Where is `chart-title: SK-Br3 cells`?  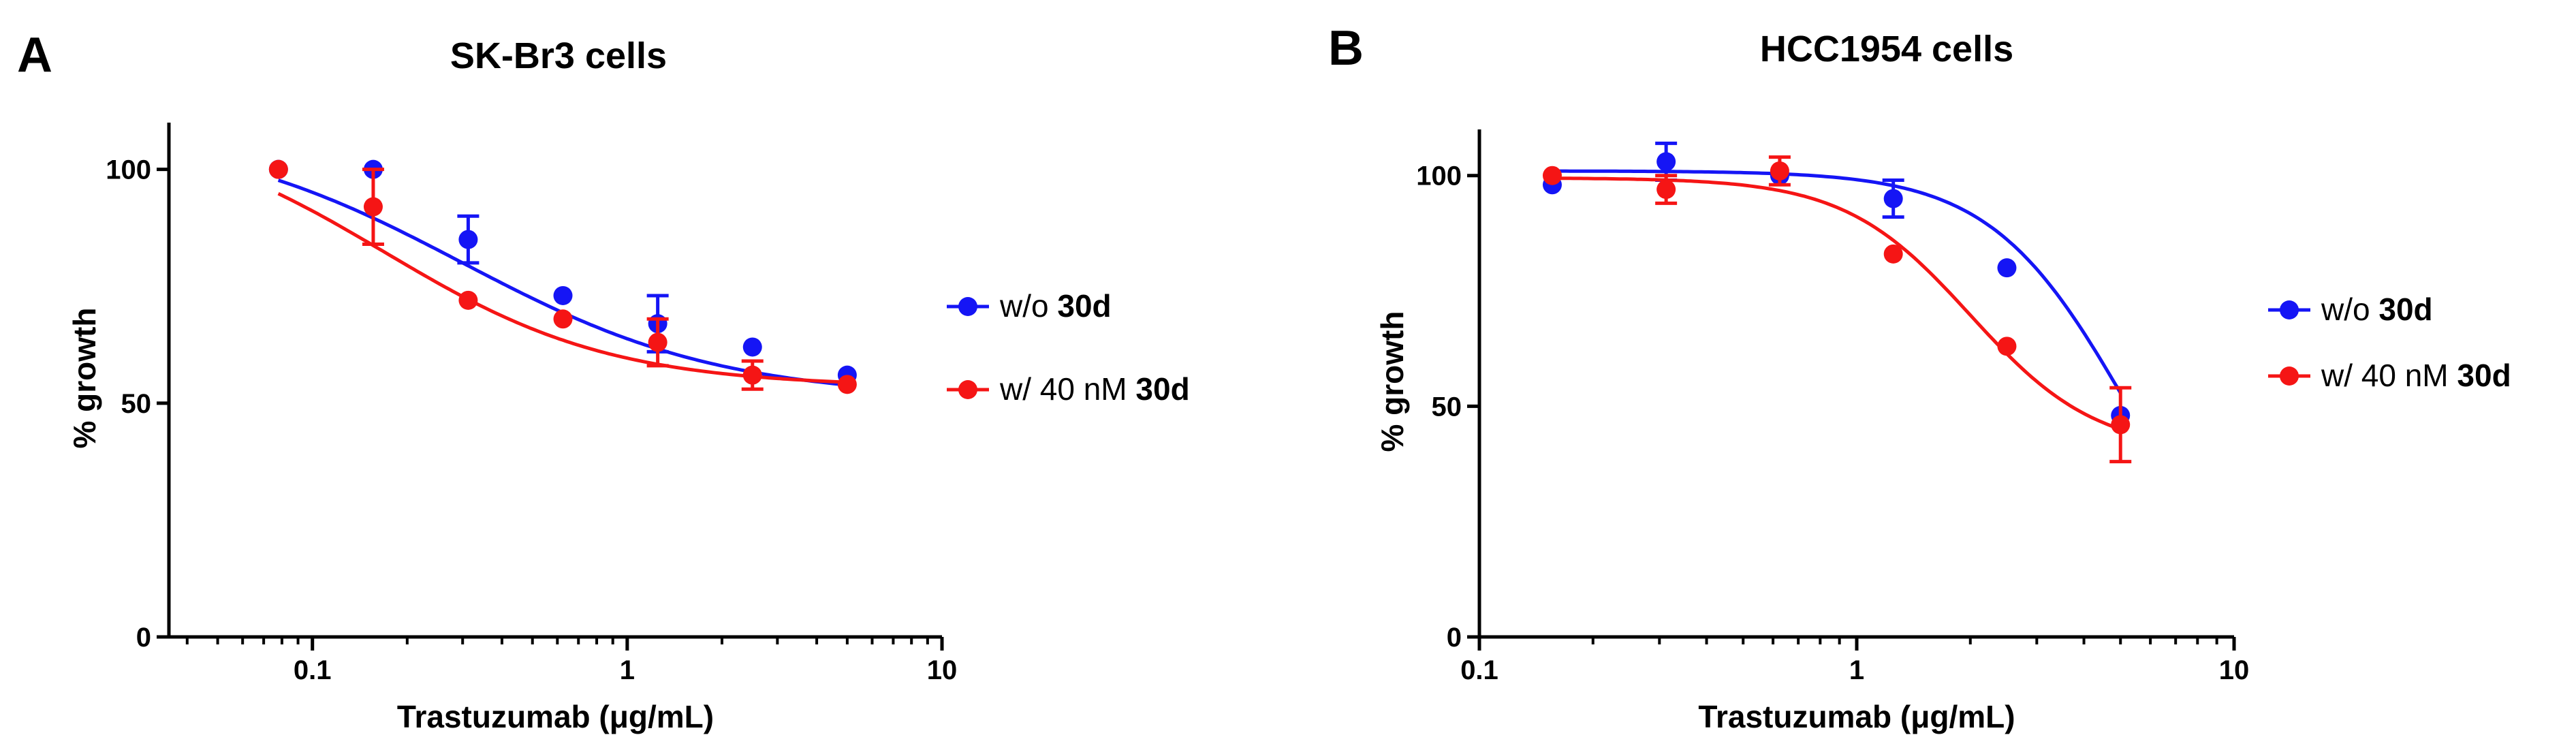 chart-title: SK-Br3 cells is located at coordinates (558, 55).